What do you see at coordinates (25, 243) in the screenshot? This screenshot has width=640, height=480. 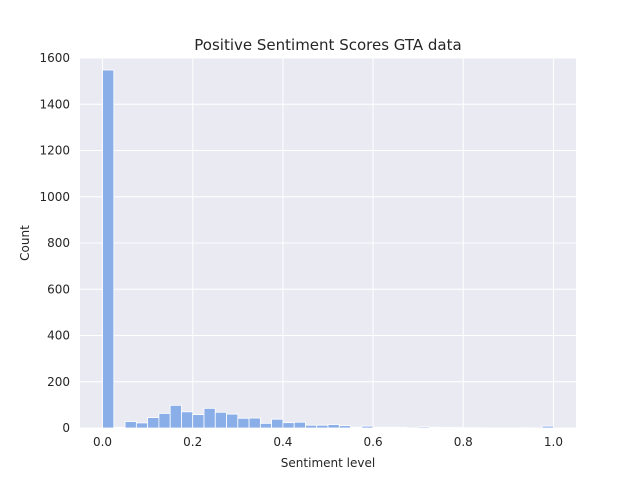 I see `y-axis-label: Count` at bounding box center [25, 243].